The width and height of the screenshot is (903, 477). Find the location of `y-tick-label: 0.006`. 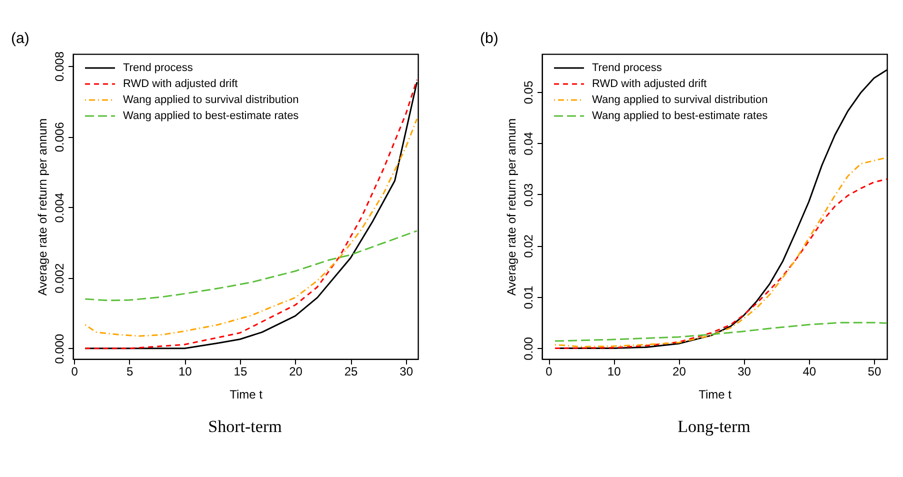

y-tick-label: 0.006 is located at coordinates (59, 137).